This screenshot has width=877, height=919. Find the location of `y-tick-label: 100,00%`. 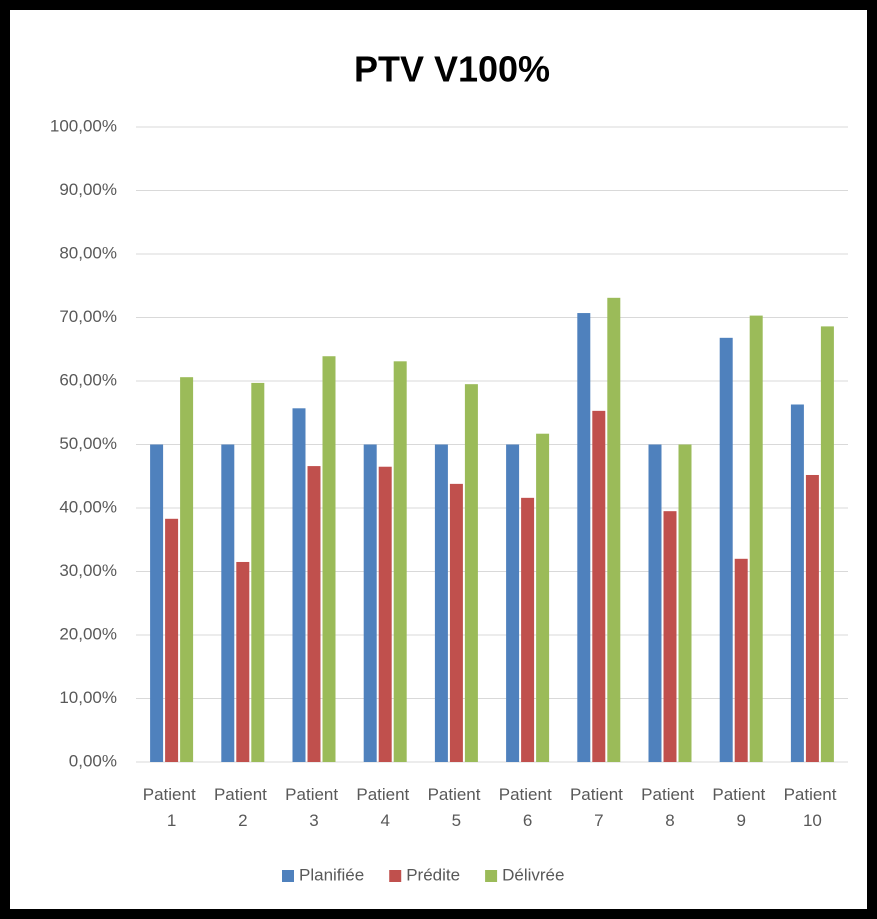

y-tick-label: 100,00% is located at coordinates (83, 125).